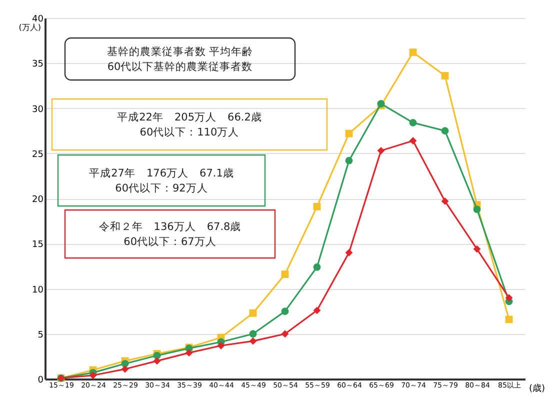  Describe the element at coordinates (189, 124) in the screenshot. I see `annotation: 平成22年 205万人 66.2歳 60代以下：110万人` at that location.